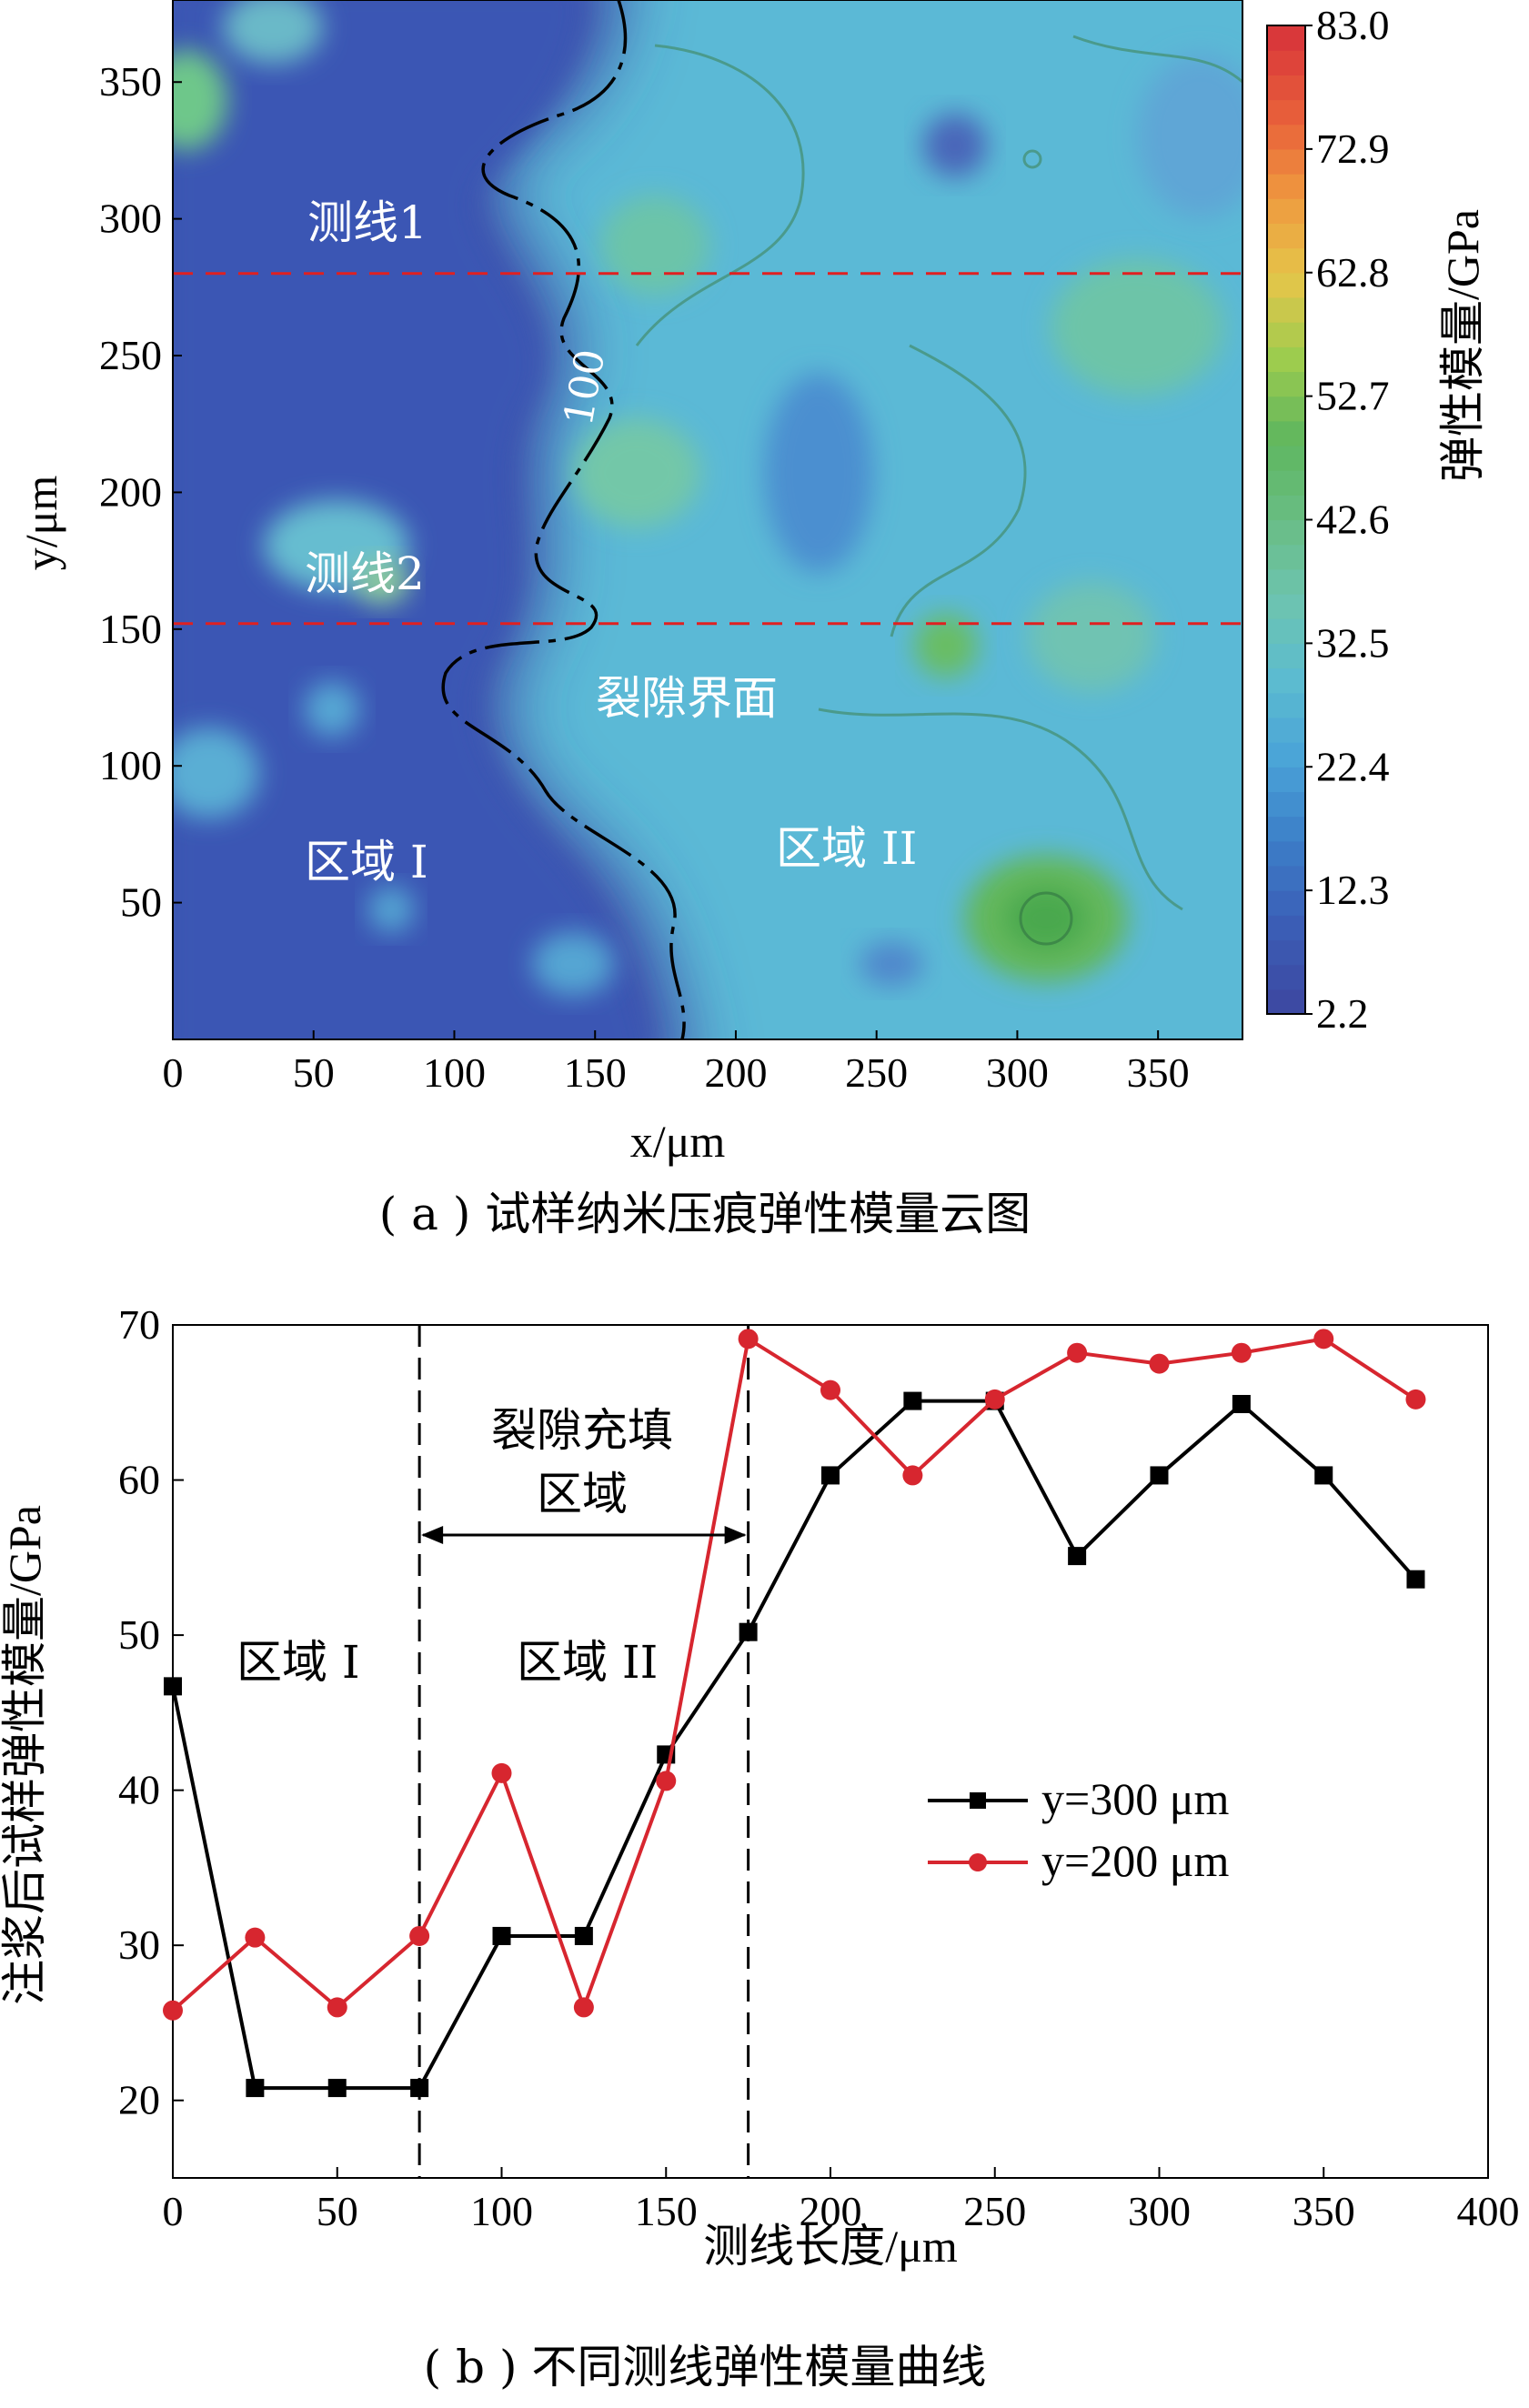  I want to click on line-x-label: 测线长度/μm, so click(830, 2246).